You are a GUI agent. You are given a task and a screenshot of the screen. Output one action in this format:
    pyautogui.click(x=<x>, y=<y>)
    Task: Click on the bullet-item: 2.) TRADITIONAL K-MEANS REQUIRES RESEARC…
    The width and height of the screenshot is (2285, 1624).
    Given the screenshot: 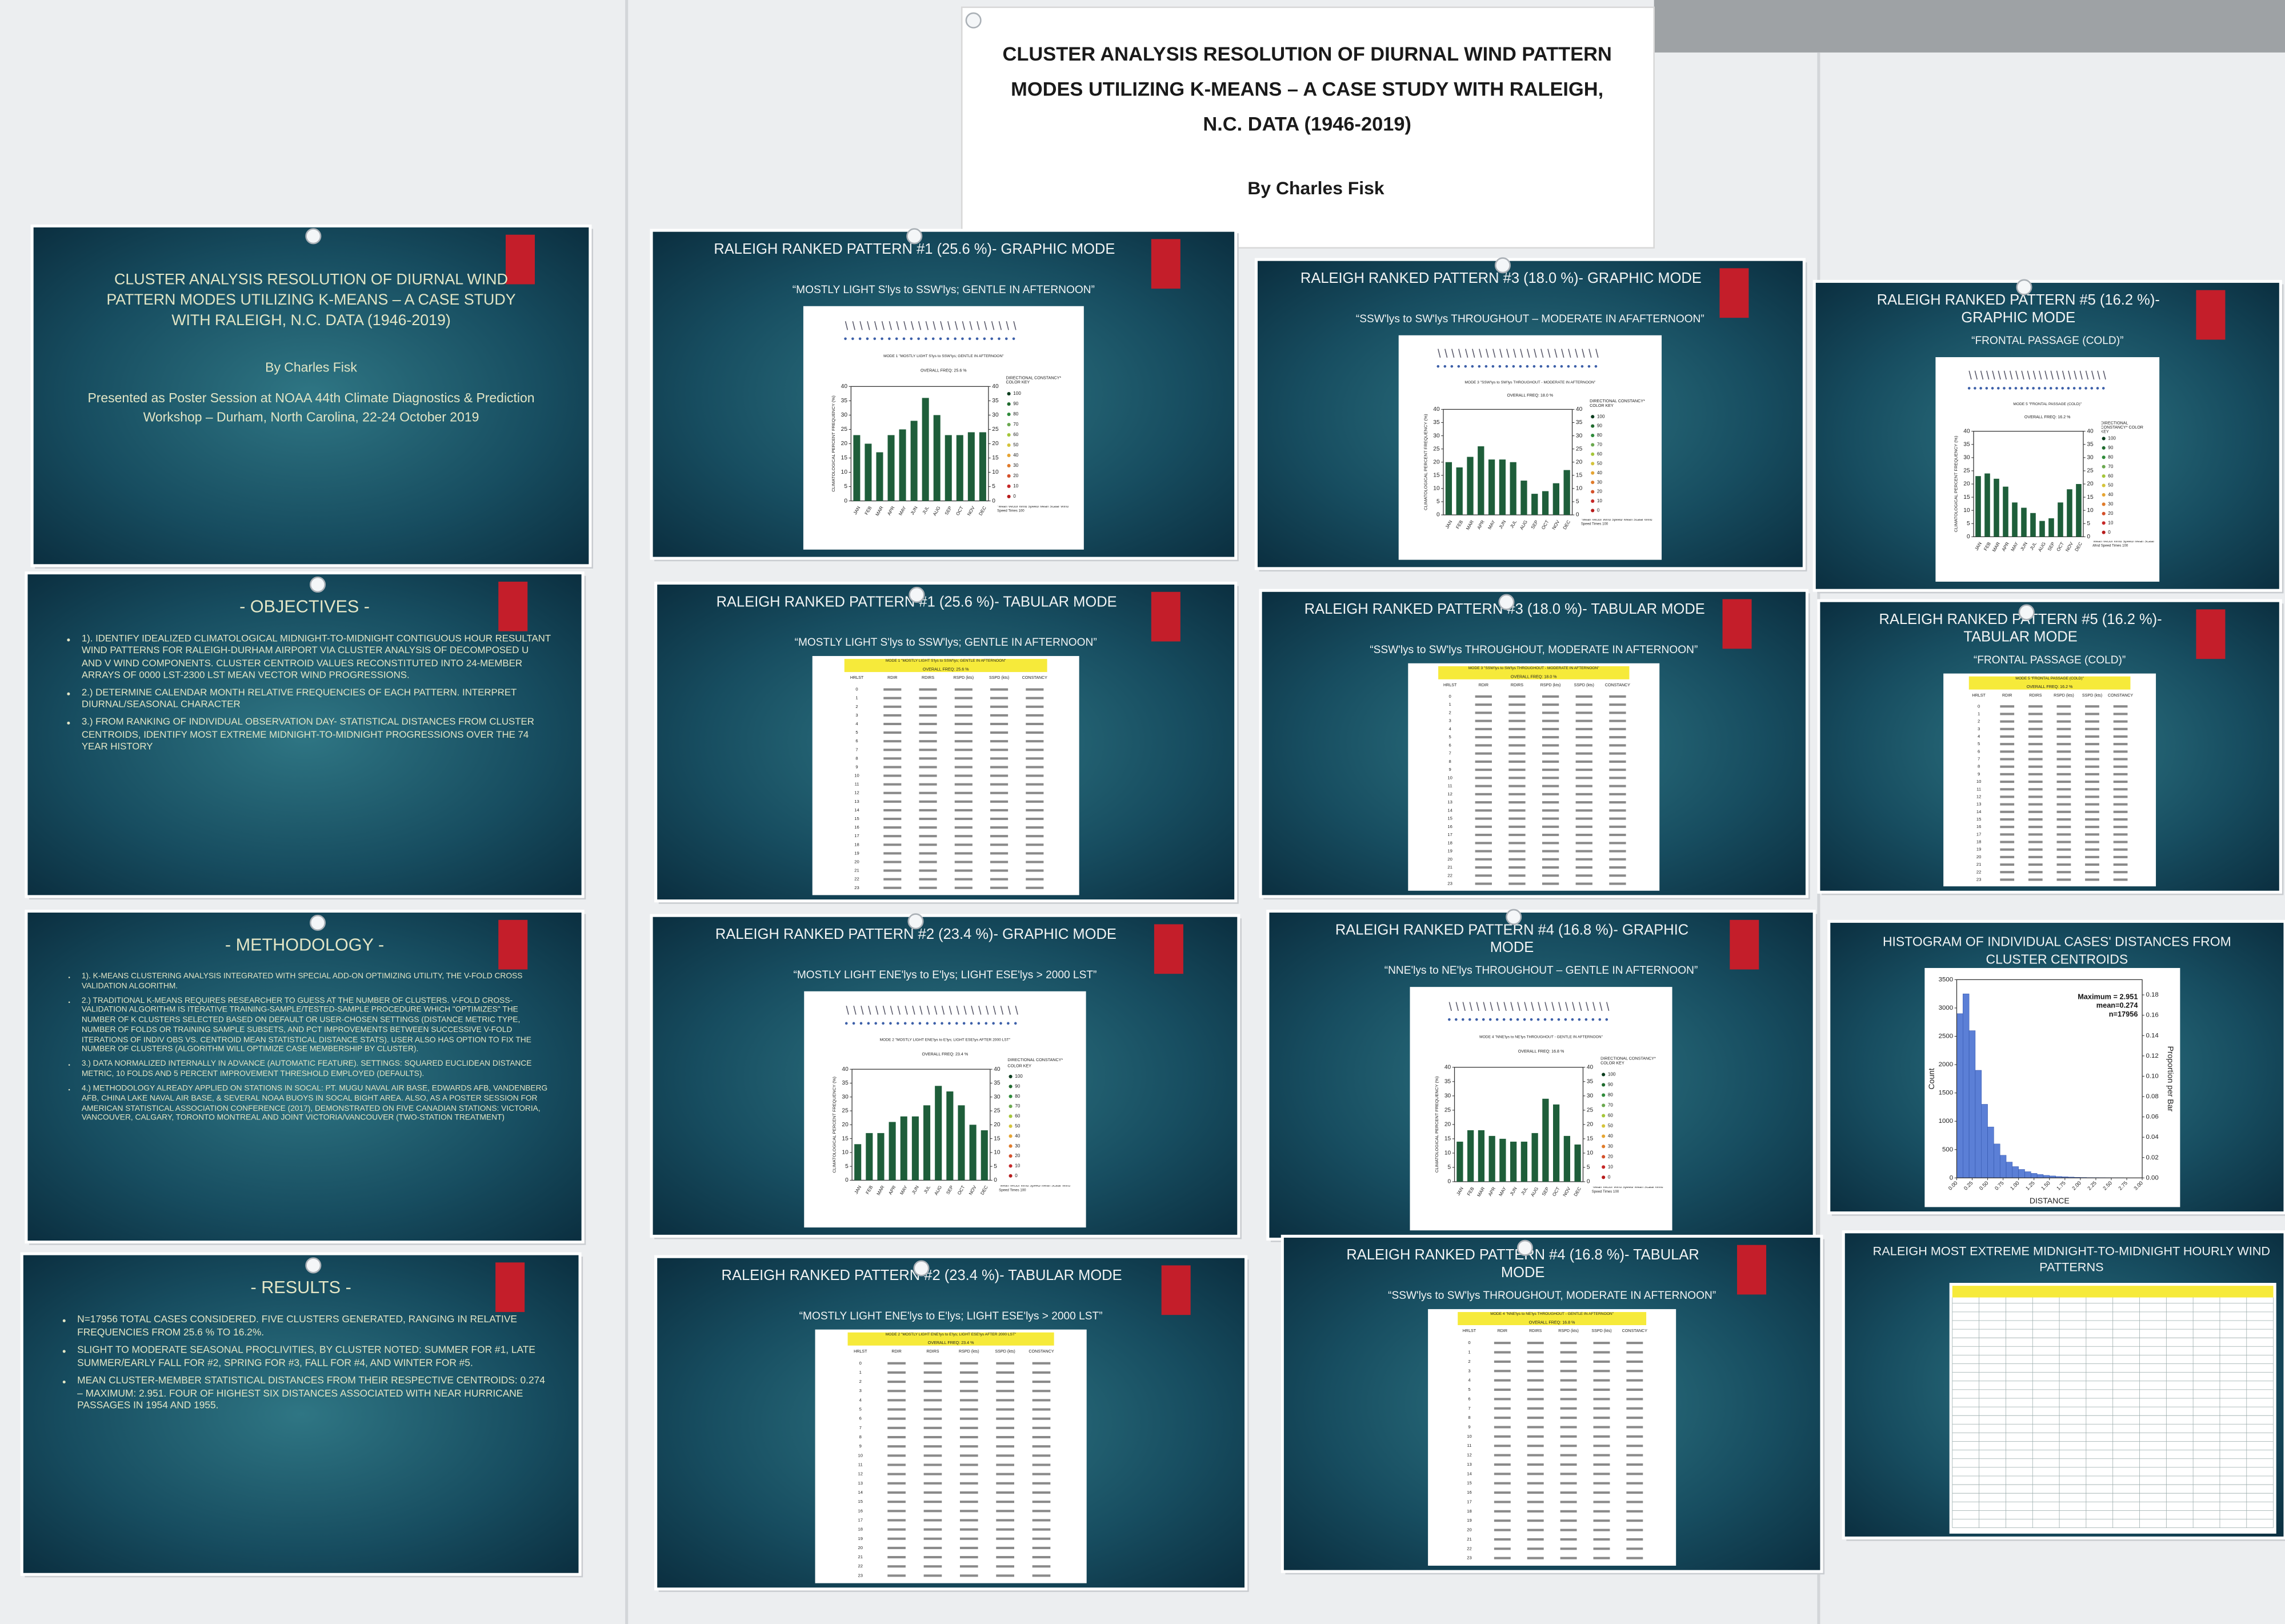 What is the action you would take?
    pyautogui.click(x=316, y=1026)
    